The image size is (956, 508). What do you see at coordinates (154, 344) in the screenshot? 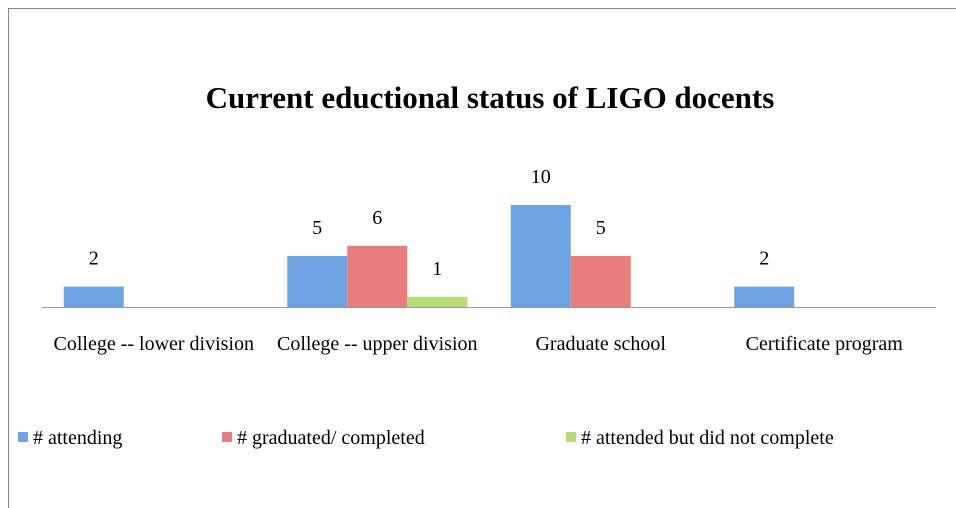
I see `x-tick-label: College -- lower division` at bounding box center [154, 344].